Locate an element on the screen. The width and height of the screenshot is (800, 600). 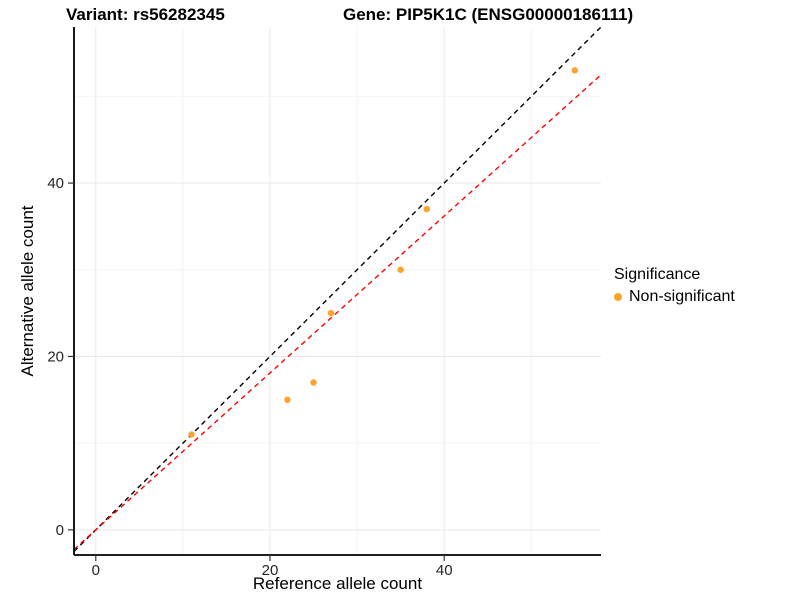
x-axis-title: Reference allele count is located at coordinates (337, 583).